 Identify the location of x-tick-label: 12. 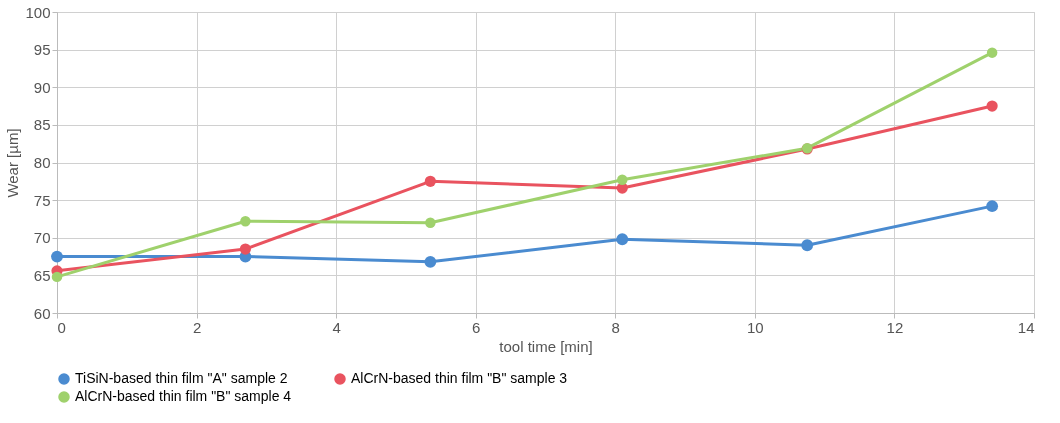
(895, 327).